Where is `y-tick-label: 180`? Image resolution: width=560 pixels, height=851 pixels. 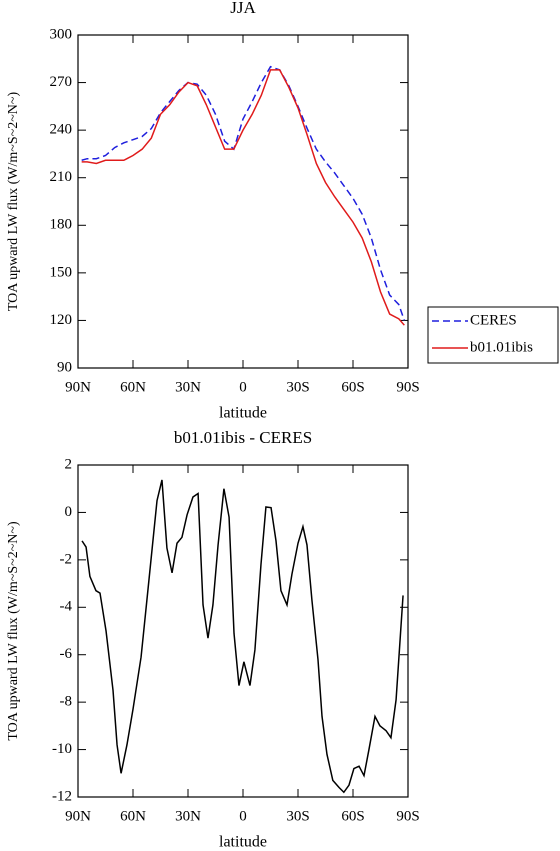 y-tick-label: 180 is located at coordinates (61, 225).